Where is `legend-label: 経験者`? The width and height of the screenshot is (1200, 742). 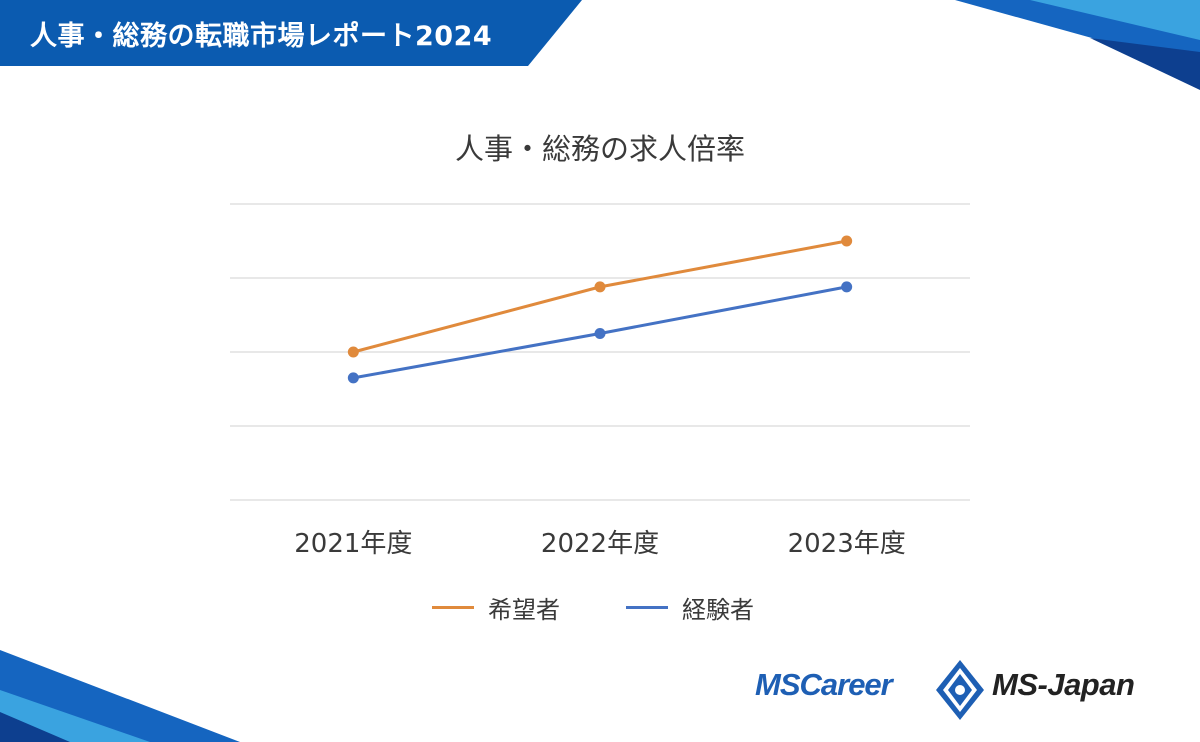
legend-label: 経験者 is located at coordinates (718, 610).